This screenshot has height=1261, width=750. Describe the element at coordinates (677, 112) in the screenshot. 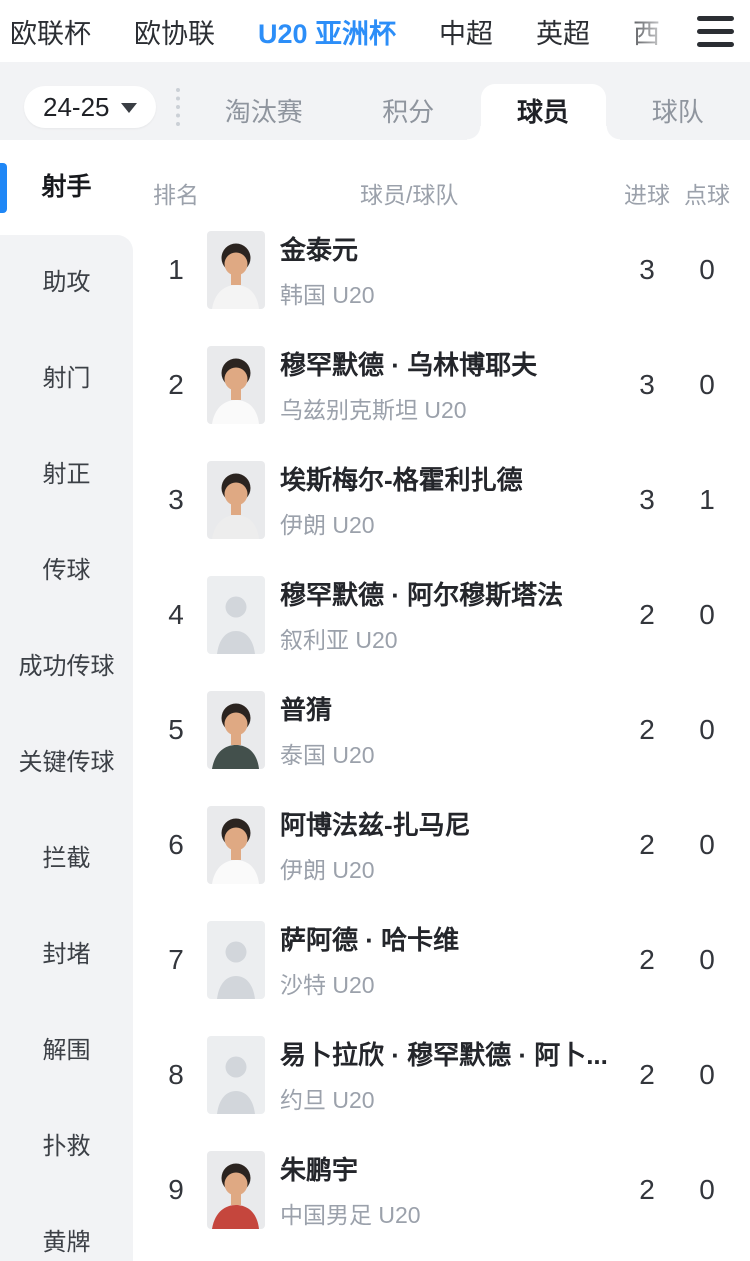

I see `tab-teams: 球队` at that location.